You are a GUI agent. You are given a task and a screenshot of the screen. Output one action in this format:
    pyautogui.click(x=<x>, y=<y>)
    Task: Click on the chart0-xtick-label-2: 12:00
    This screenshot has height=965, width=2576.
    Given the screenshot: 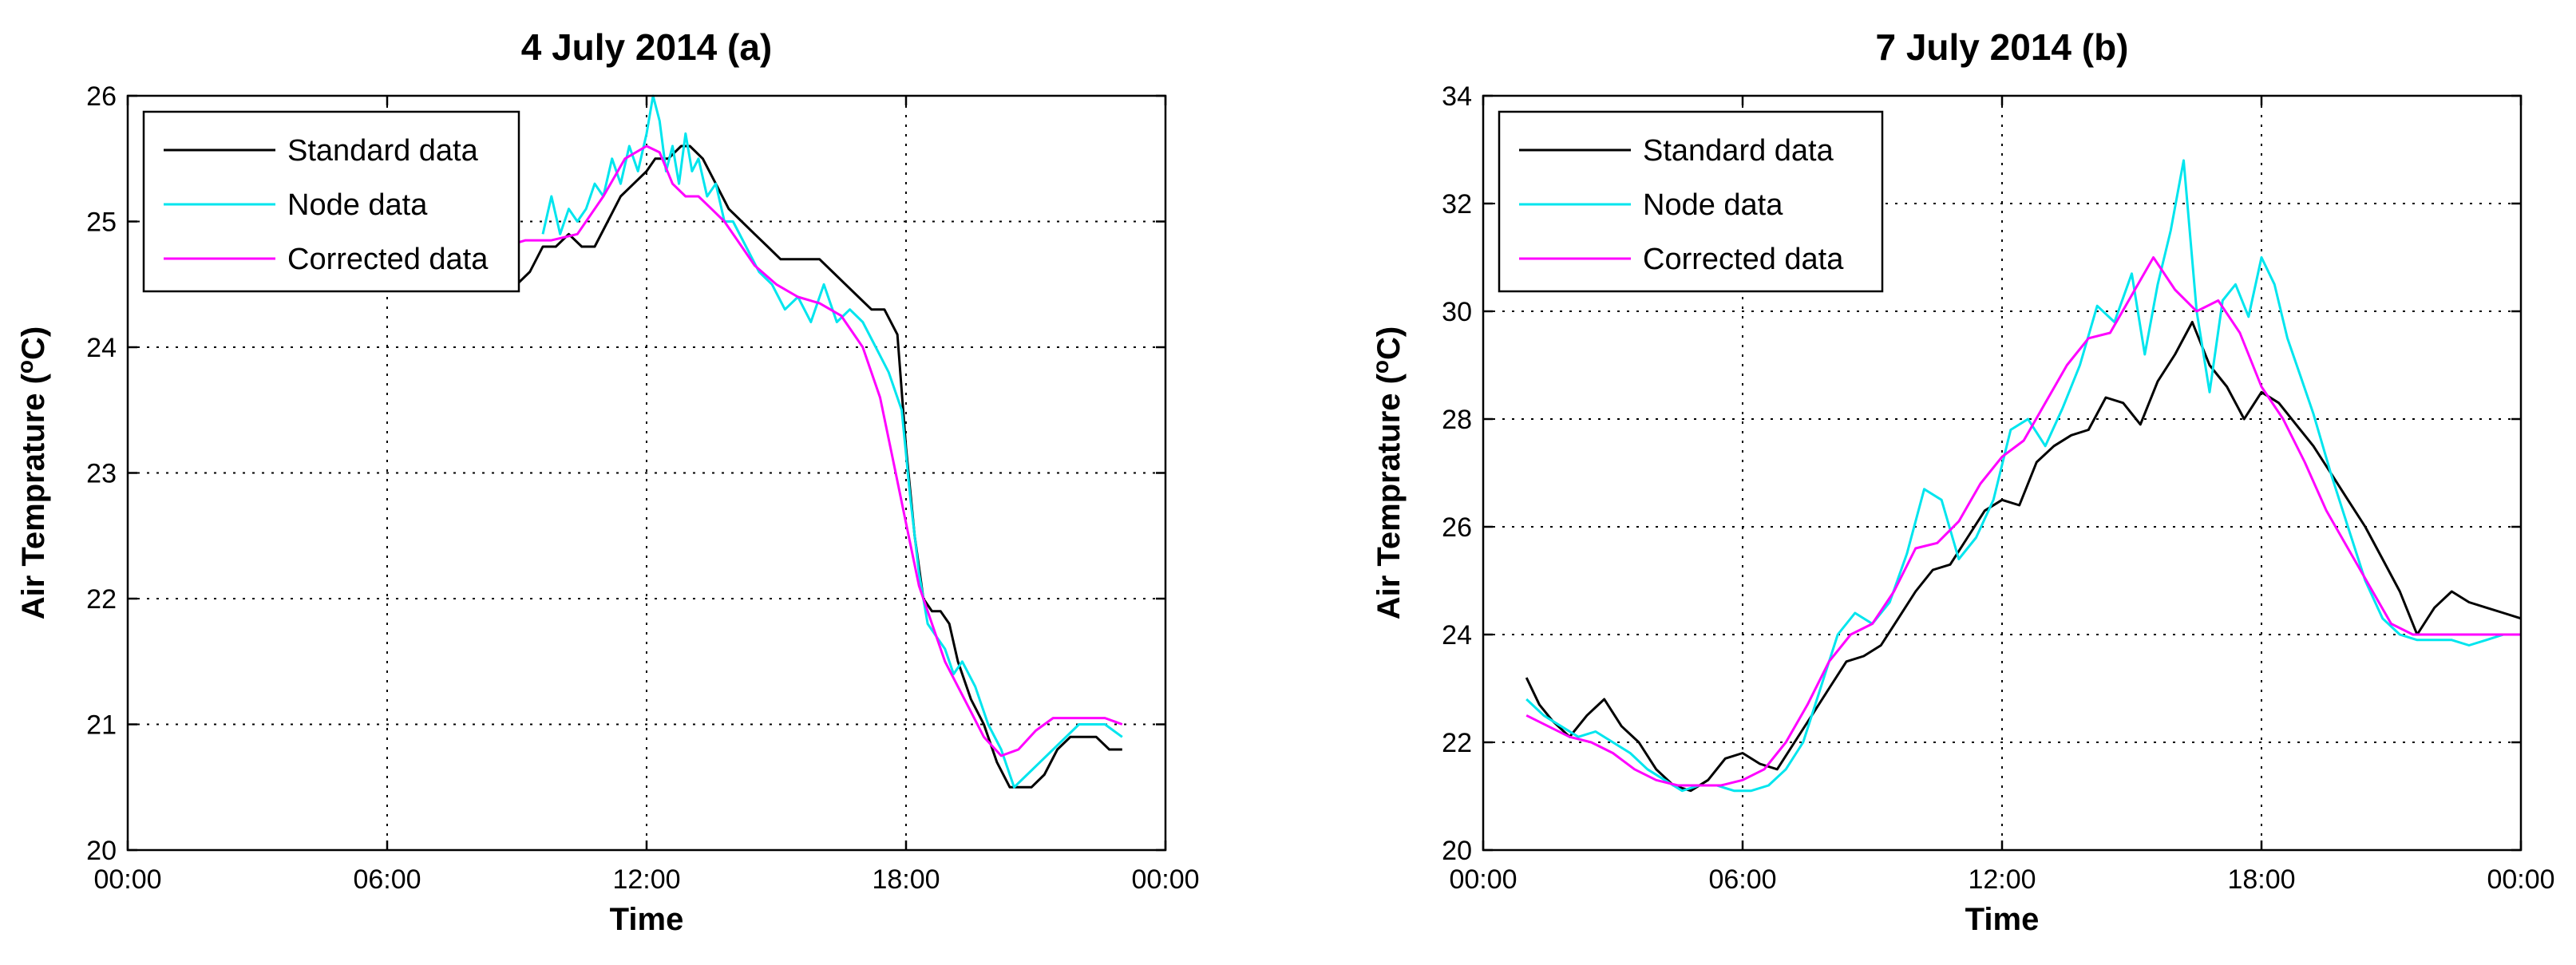 What is the action you would take?
    pyautogui.click(x=646, y=879)
    